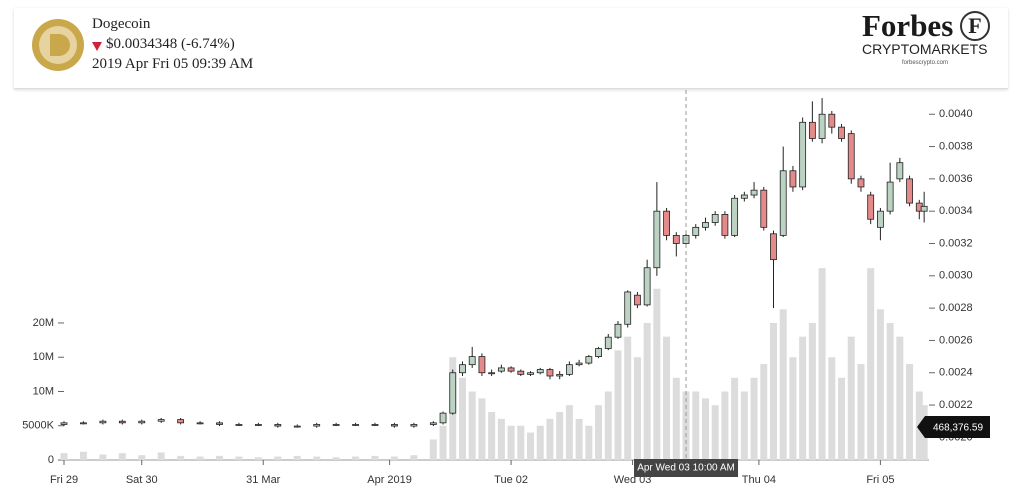  What do you see at coordinates (925, 49) in the screenshot?
I see `brand-subtitle: CRYPTOMARKETS` at bounding box center [925, 49].